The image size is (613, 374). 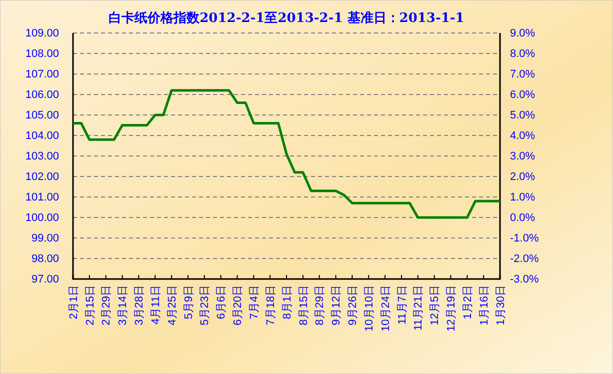 What do you see at coordinates (523, 218) in the screenshot?
I see `y2-tick-label: 0.0%` at bounding box center [523, 218].